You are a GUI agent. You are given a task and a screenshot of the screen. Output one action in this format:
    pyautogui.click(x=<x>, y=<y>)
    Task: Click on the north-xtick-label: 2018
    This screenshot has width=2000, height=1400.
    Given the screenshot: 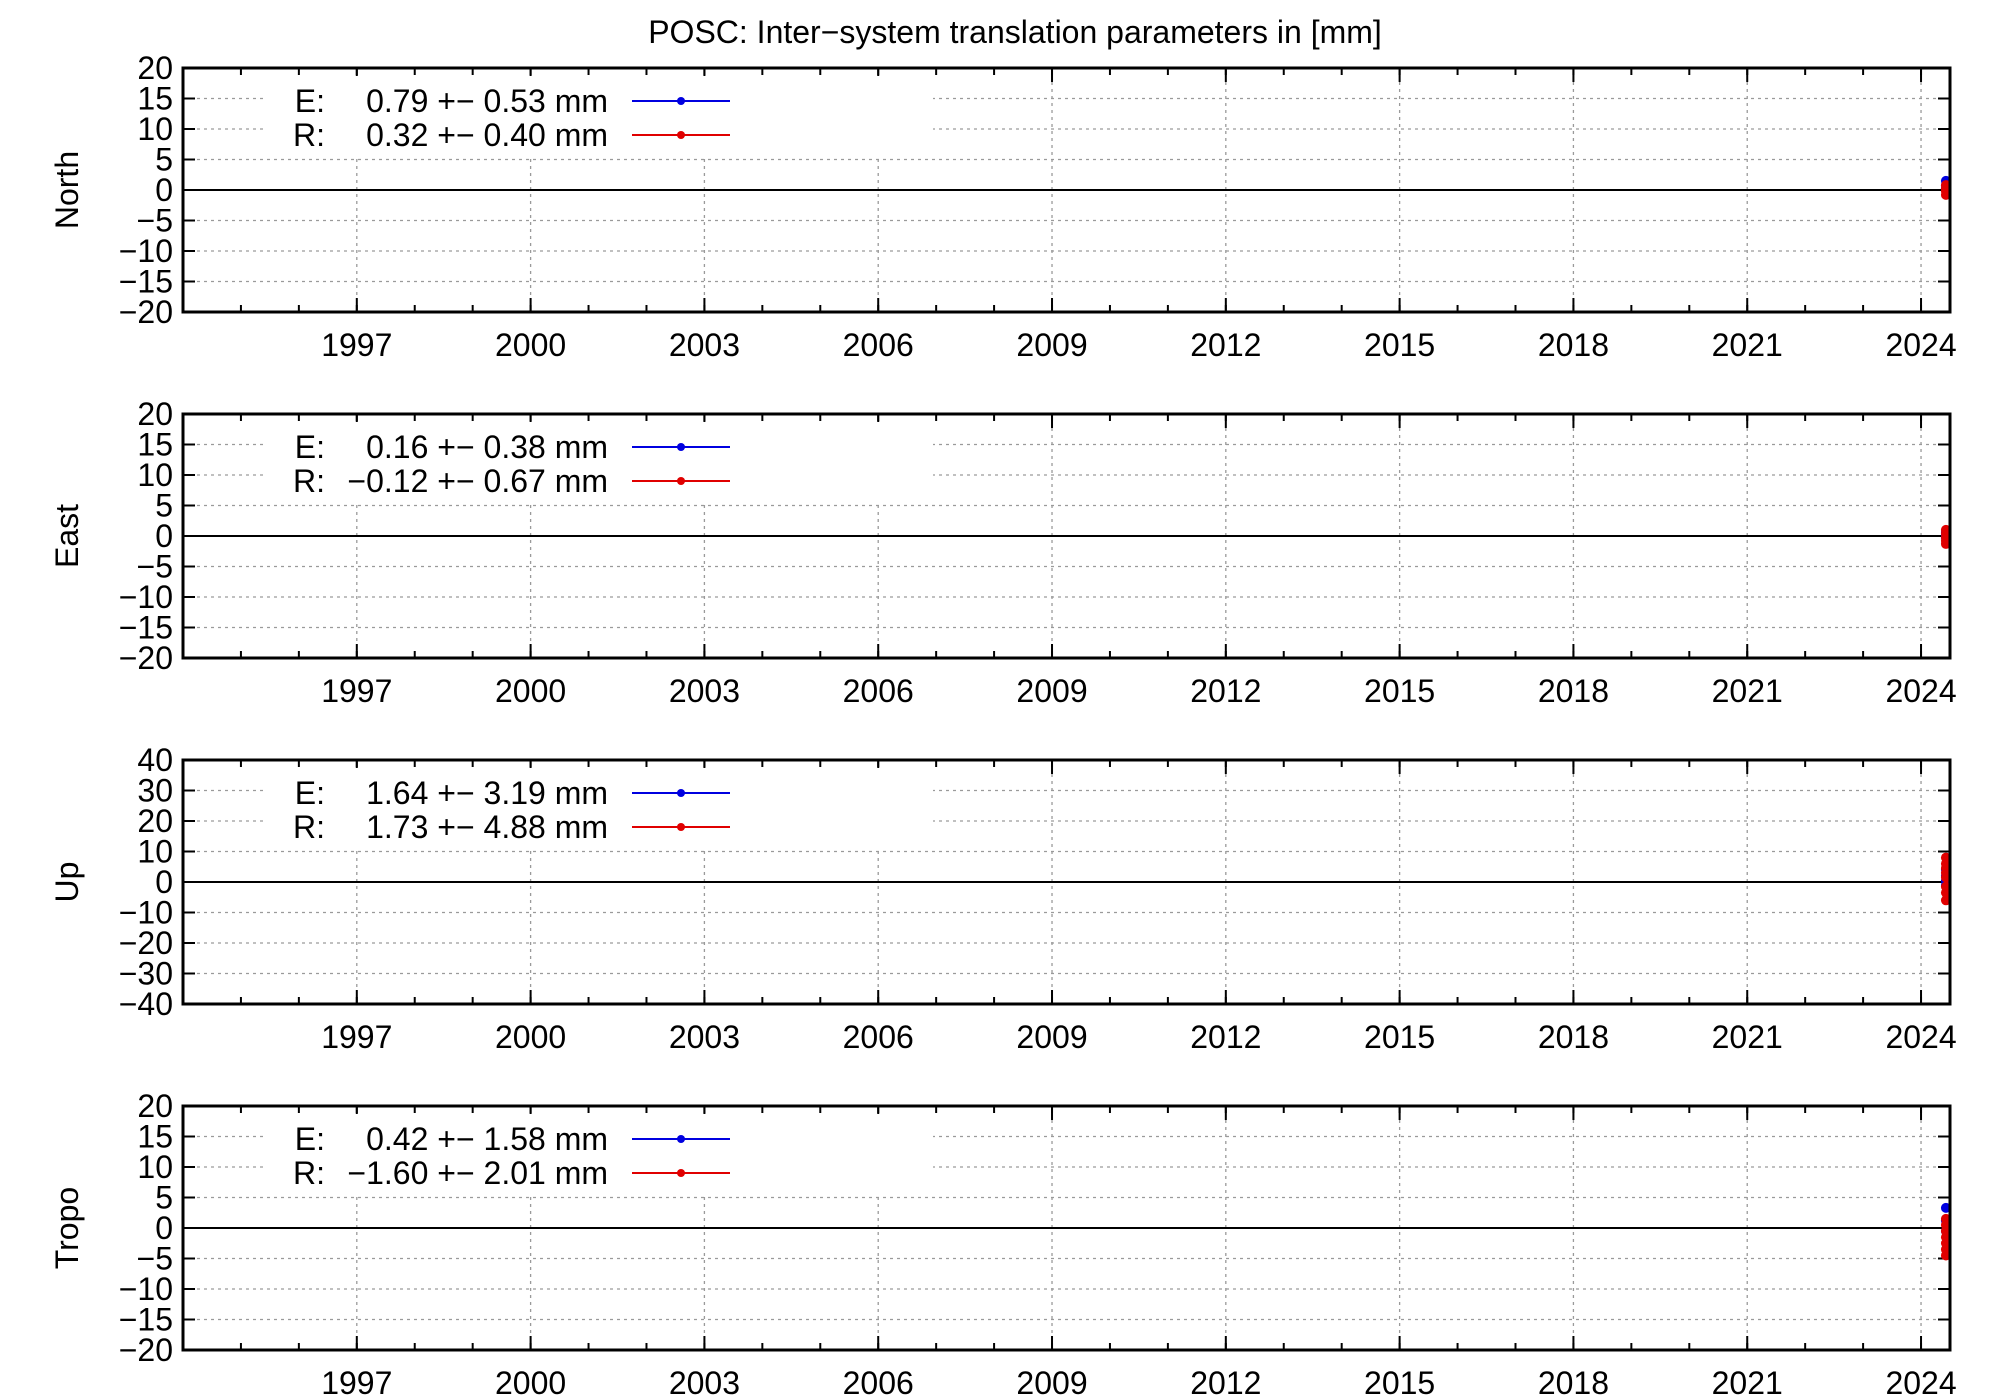 What is the action you would take?
    pyautogui.click(x=1573, y=345)
    